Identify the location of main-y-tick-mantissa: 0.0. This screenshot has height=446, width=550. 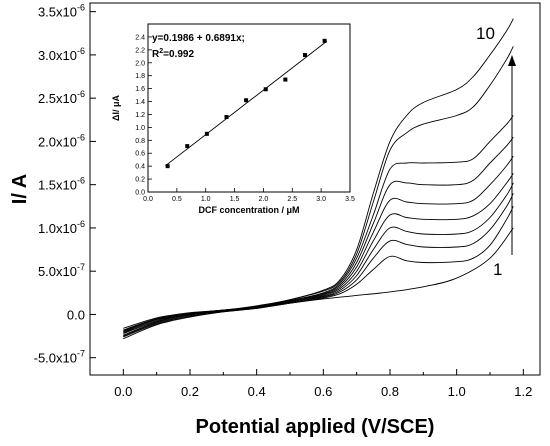
(76, 314).